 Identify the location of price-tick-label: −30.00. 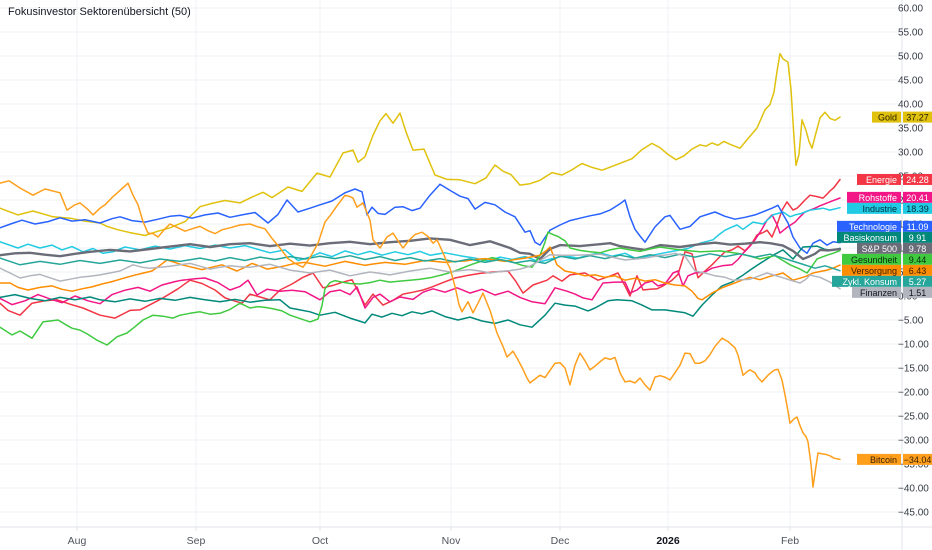
(913, 441).